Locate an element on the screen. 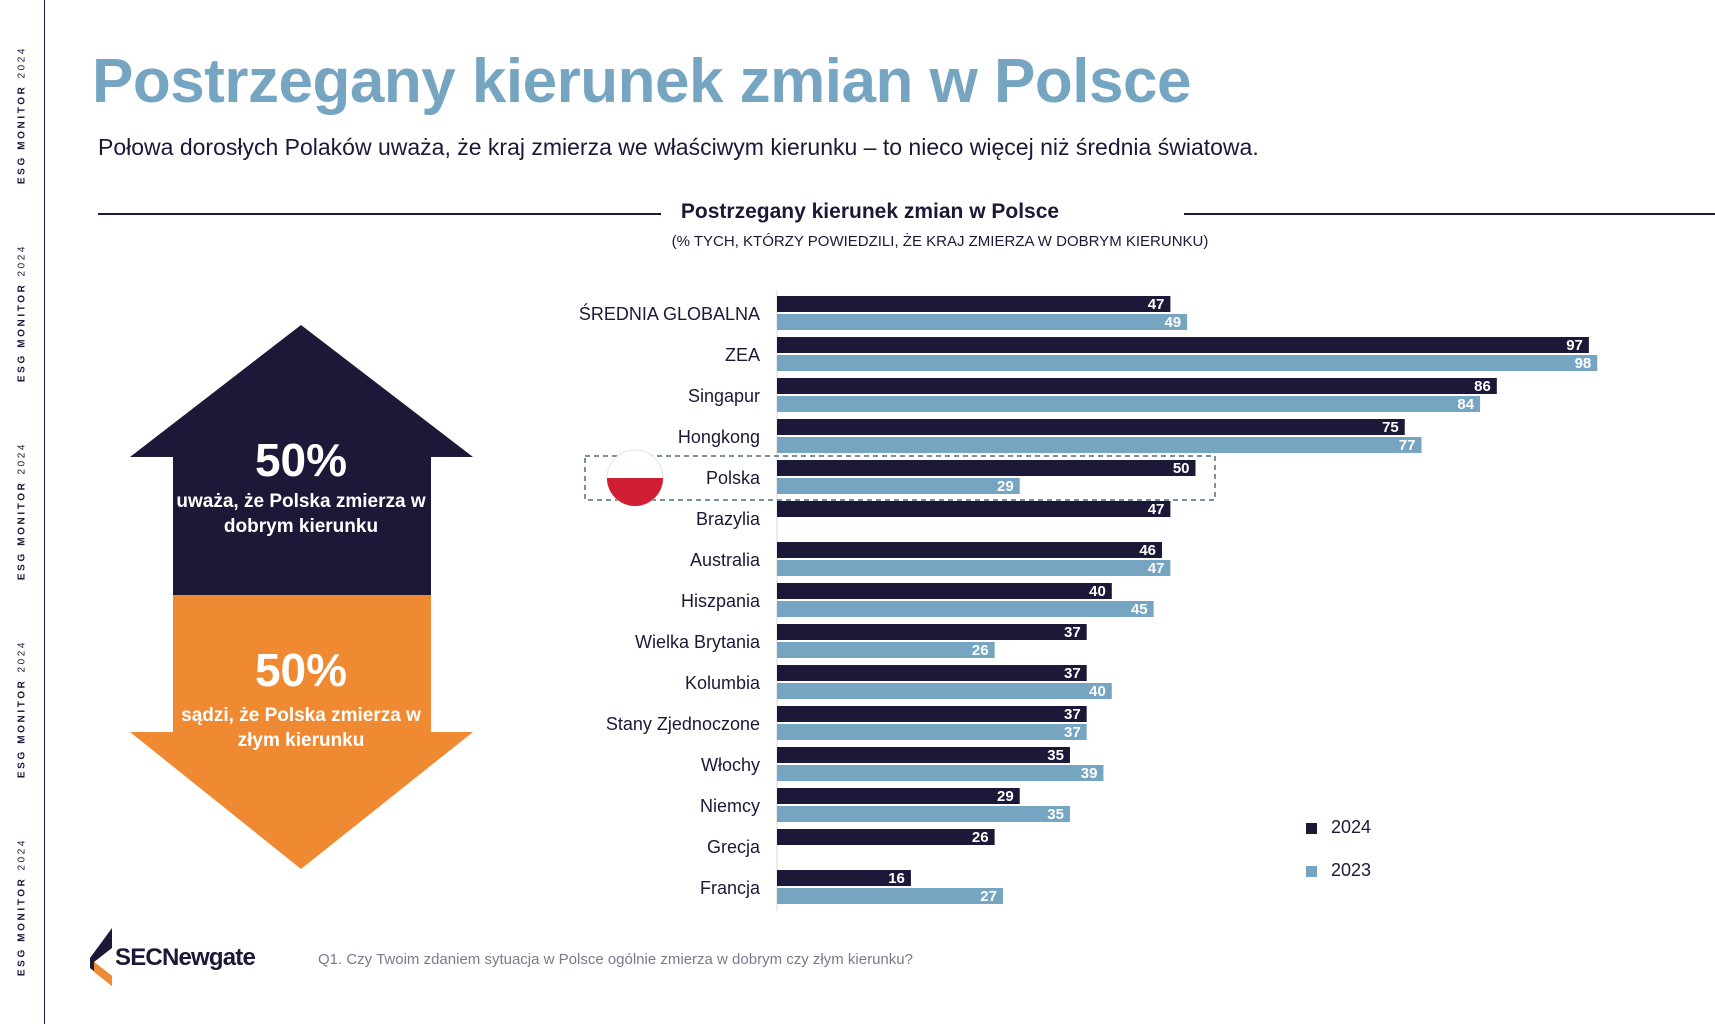 The image size is (1715, 1024). category-label: Hiszpania is located at coordinates (721, 601).